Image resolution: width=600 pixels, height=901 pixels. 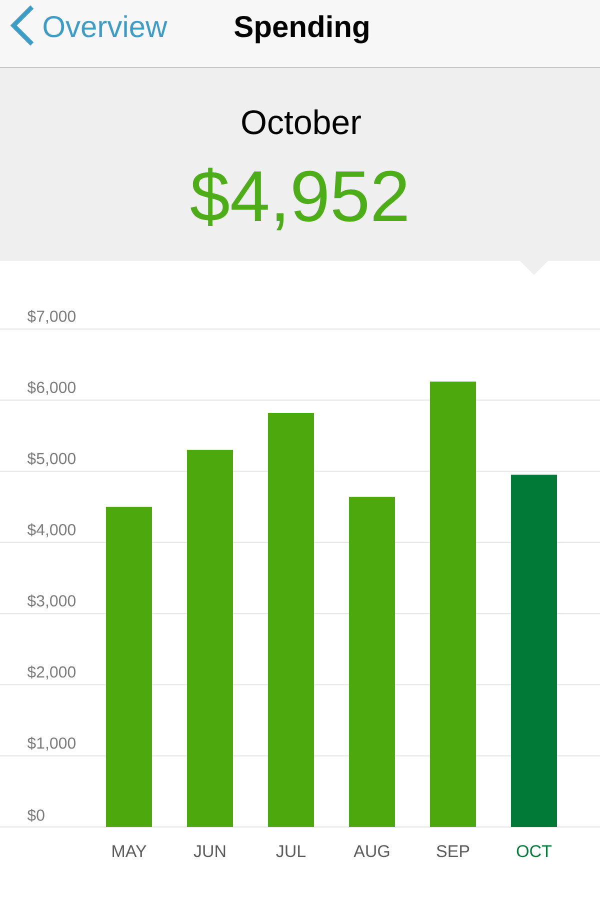 I want to click on y-tick-label: $2,000, so click(x=51, y=673).